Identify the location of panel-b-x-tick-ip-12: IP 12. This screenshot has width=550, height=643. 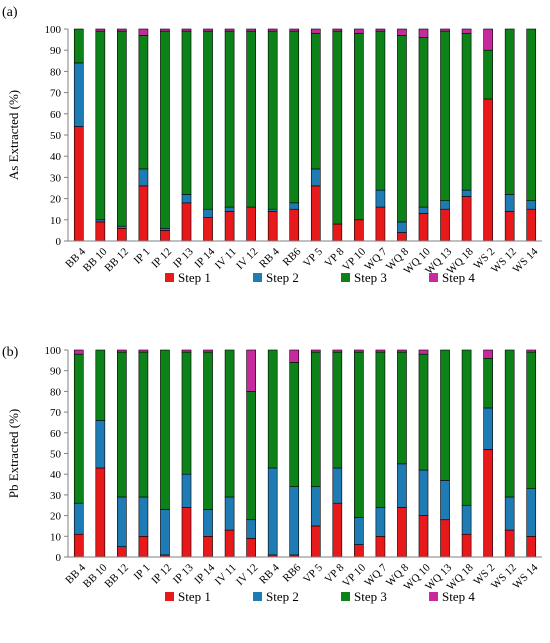
(161, 574).